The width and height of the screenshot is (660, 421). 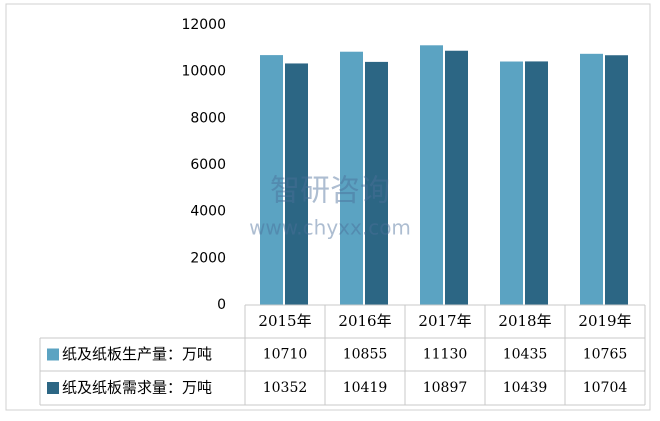 I want to click on y-tick-label: 2000, so click(x=208, y=258).